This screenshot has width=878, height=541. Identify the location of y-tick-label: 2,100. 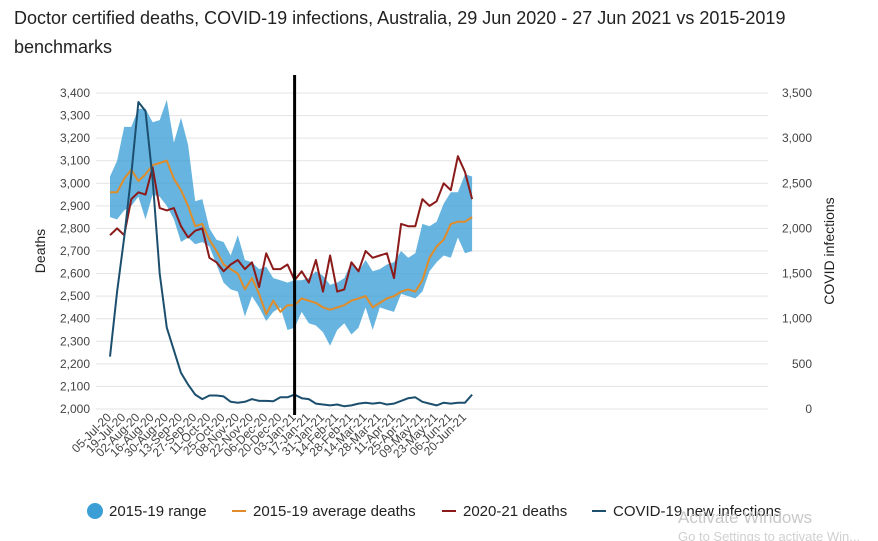
(75, 386).